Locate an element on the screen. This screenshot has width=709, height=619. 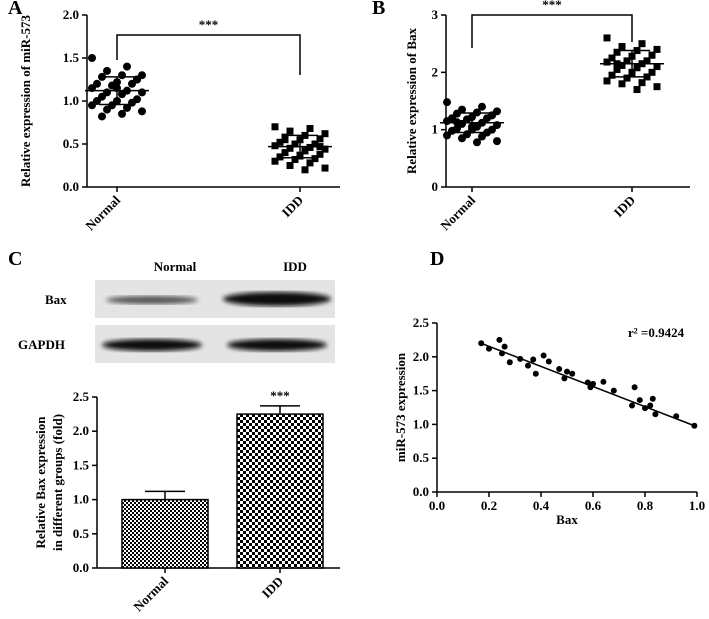
panel-letter: C is located at coordinates (15, 259).